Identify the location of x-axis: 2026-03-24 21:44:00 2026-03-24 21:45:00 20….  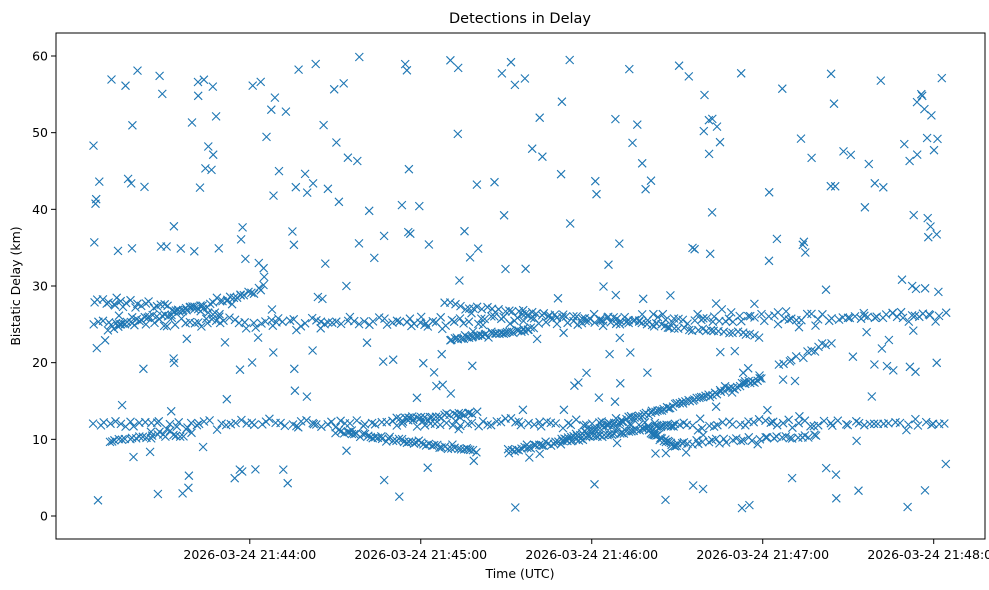
(586, 550).